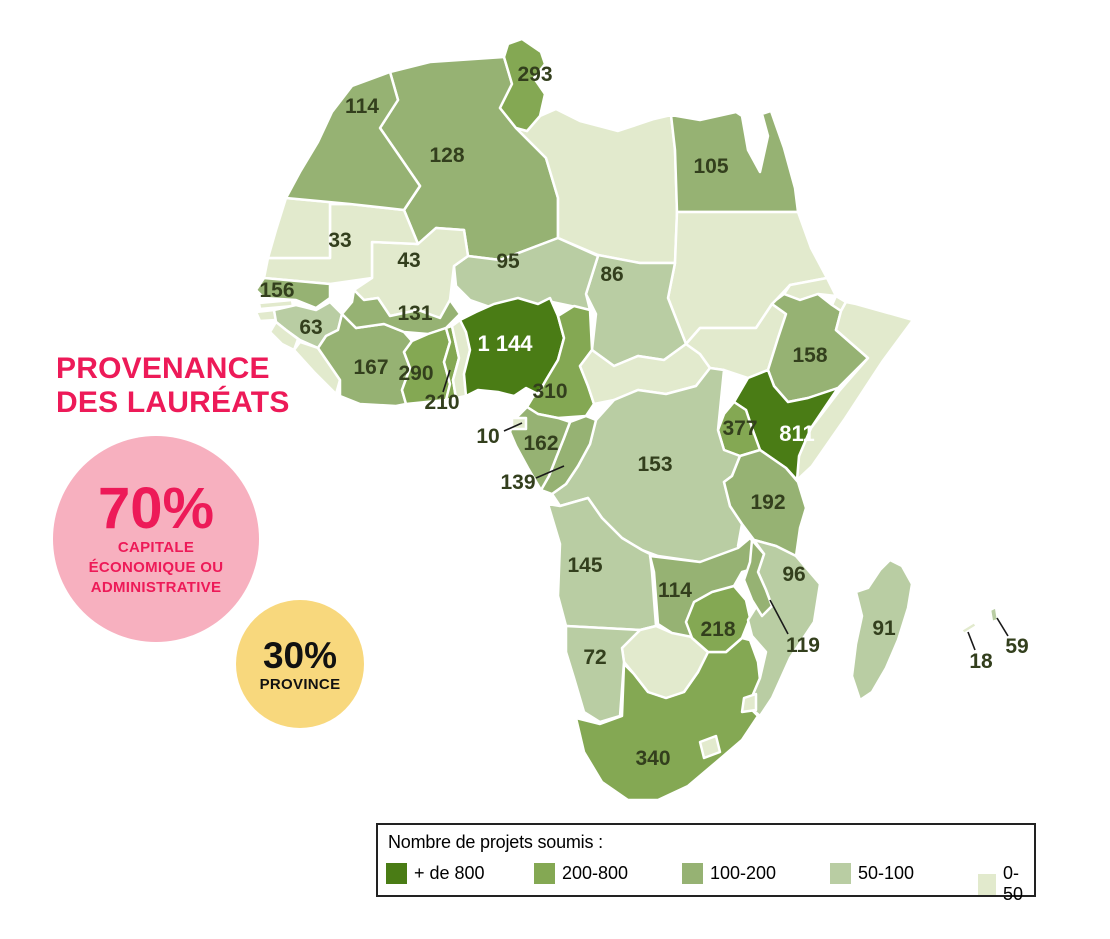  I want to click on value-label-madagascar: 91, so click(884, 628).